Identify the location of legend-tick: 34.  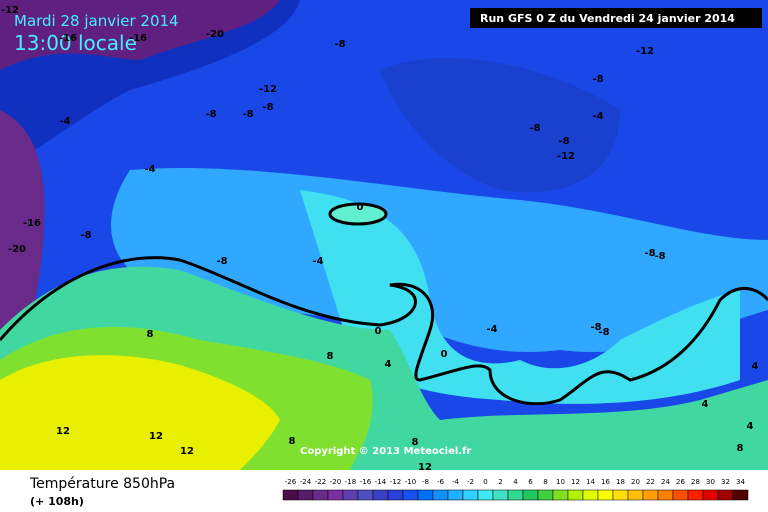
(740, 482).